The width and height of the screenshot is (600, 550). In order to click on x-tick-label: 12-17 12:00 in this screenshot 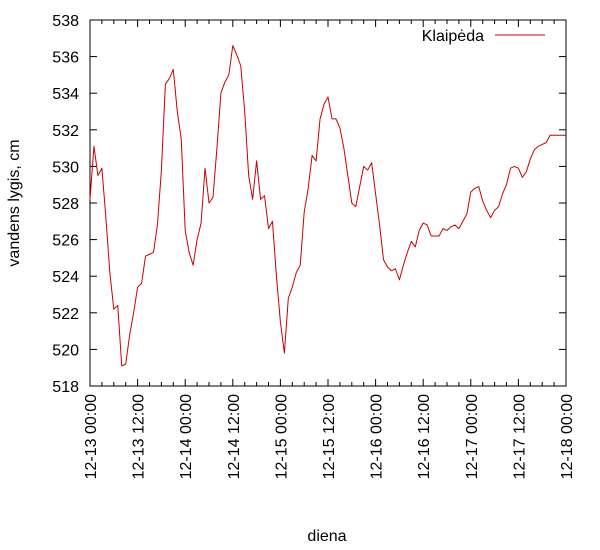, I will do `click(519, 437)`.